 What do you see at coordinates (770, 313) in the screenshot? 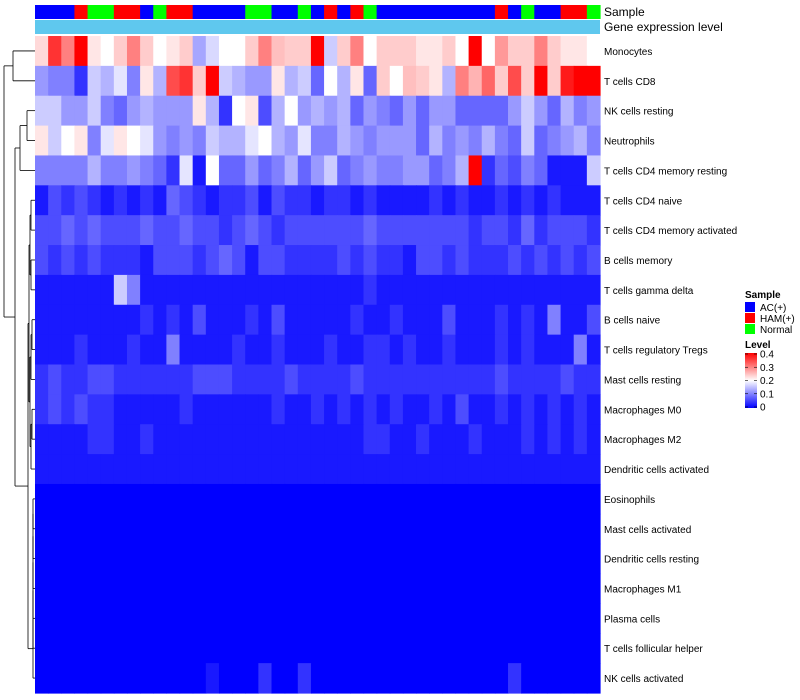
I see `sample-legend: Sample AC(+)HAM(+)Normal` at bounding box center [770, 313].